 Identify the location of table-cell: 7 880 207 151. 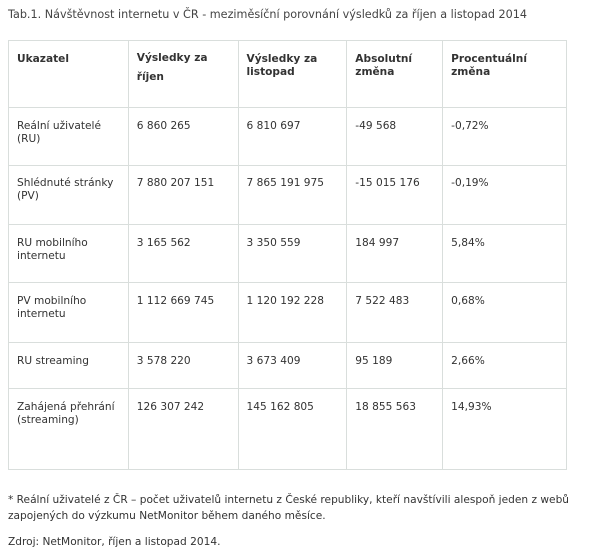
(183, 195).